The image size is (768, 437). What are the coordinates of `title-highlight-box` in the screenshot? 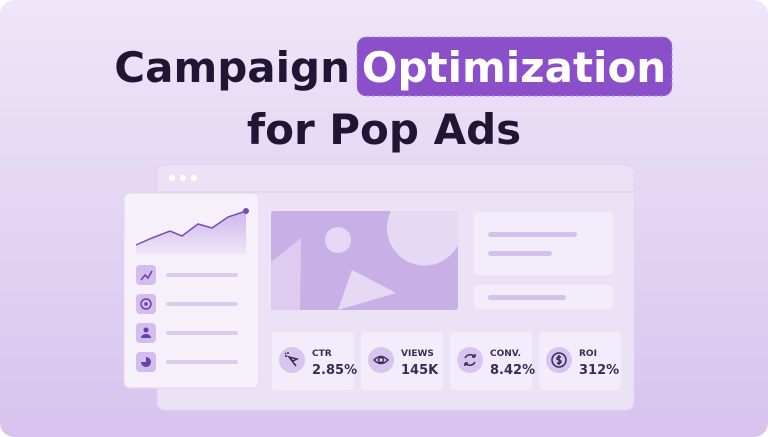 It's located at (514, 66).